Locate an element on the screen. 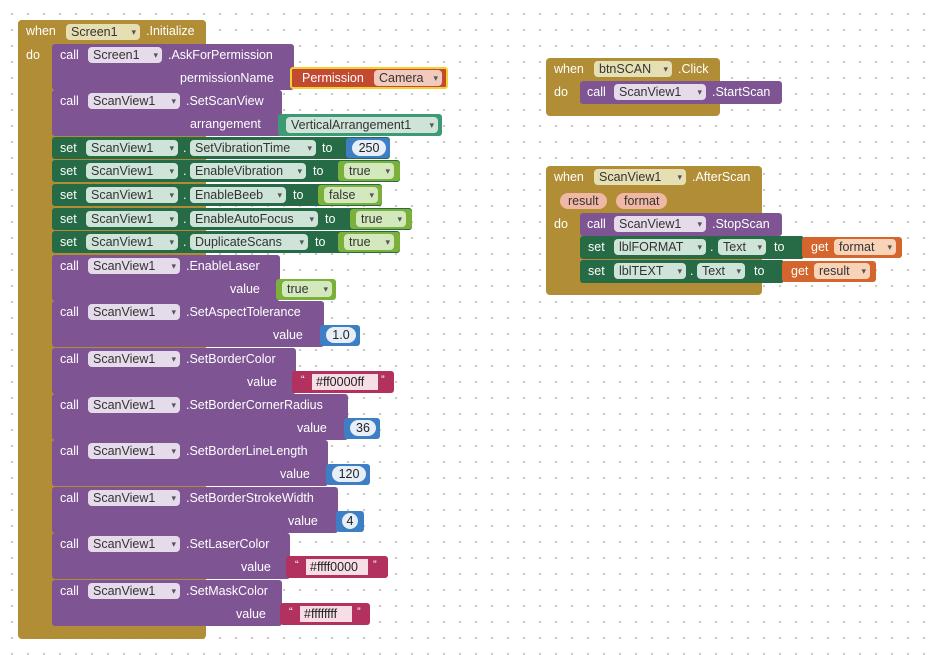 The height and width of the screenshot is (655, 938). get-result-dropdown: result is located at coordinates (842, 271).